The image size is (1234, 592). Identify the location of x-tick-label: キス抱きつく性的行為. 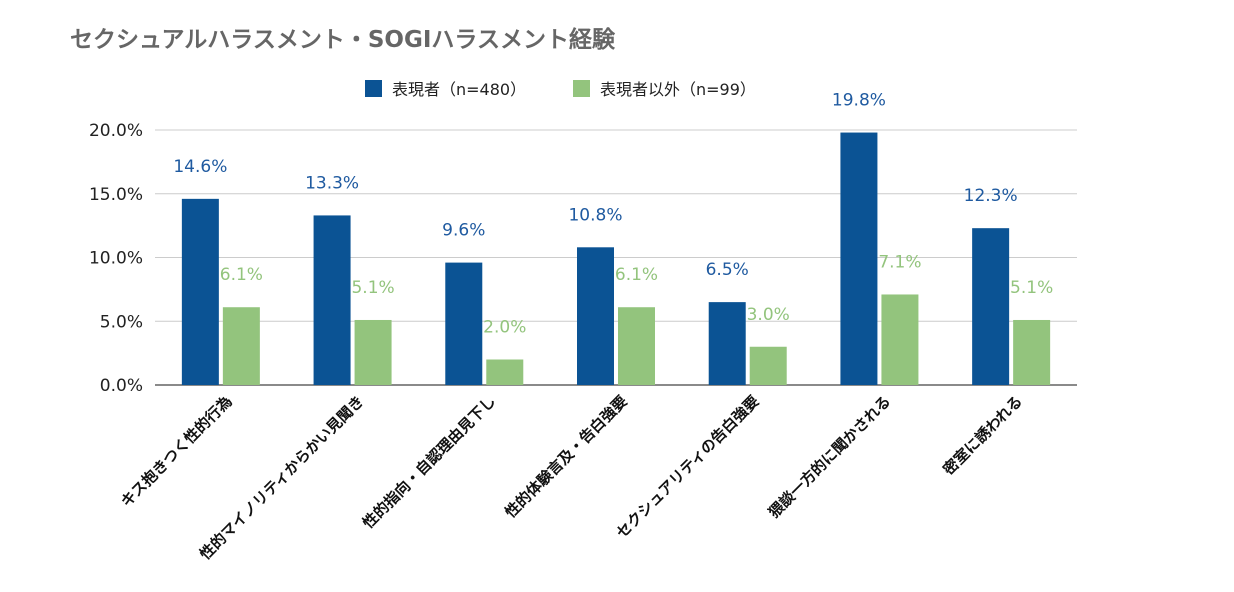
(176, 451).